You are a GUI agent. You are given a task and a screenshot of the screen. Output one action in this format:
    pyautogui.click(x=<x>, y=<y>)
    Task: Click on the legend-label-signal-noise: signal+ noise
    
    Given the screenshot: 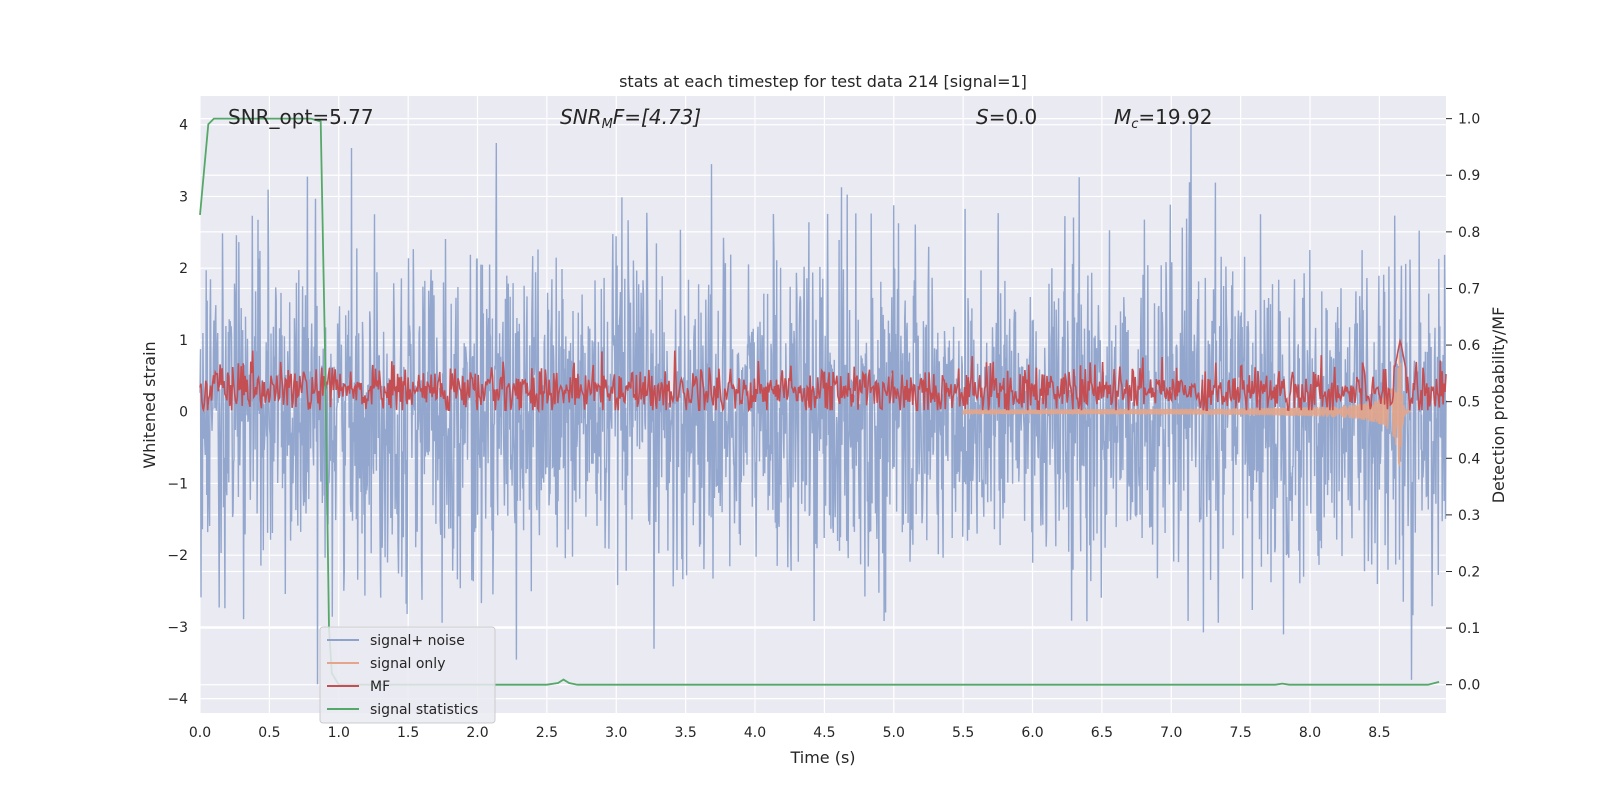 What is the action you would take?
    pyautogui.click(x=417, y=641)
    